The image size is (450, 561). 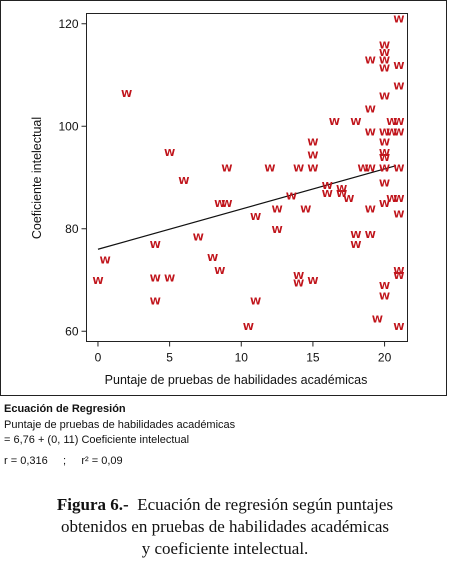 I want to click on x-tick-label: 10, so click(x=242, y=358).